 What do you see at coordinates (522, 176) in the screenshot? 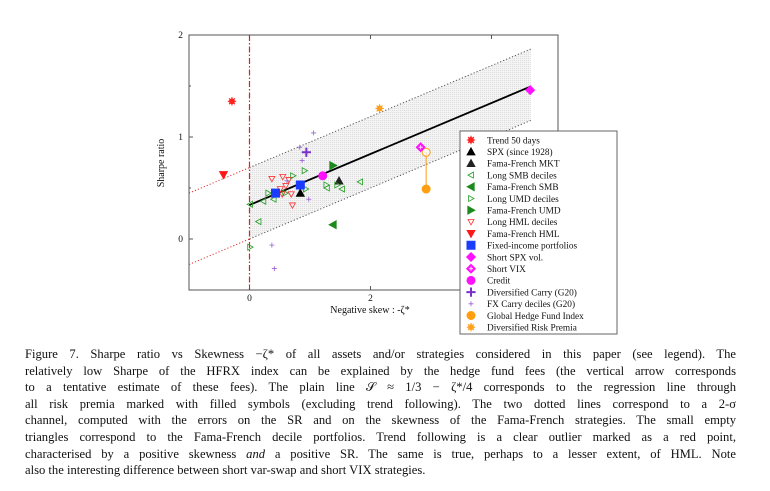
I see `legend-label: Long SMB deciles` at bounding box center [522, 176].